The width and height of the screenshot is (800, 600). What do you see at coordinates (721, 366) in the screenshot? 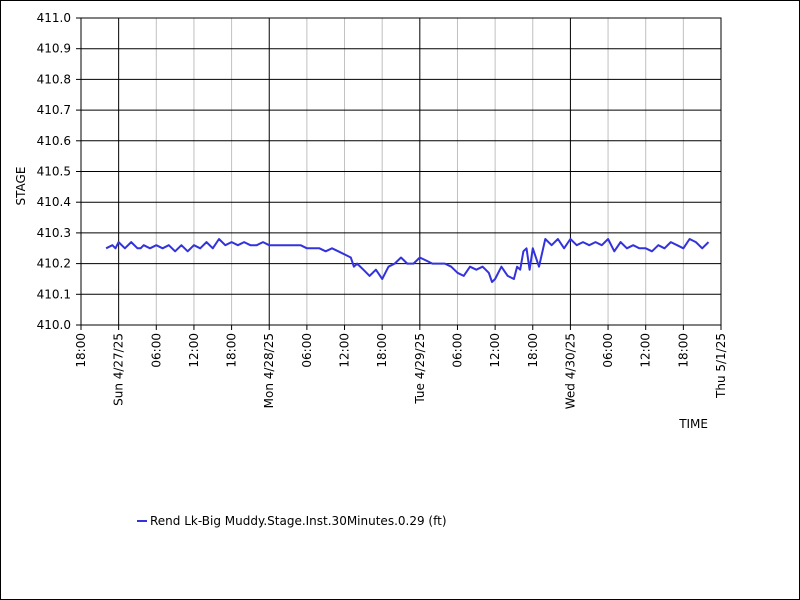
I see `x-tick-label: Thu 5/1/25` at bounding box center [721, 366].